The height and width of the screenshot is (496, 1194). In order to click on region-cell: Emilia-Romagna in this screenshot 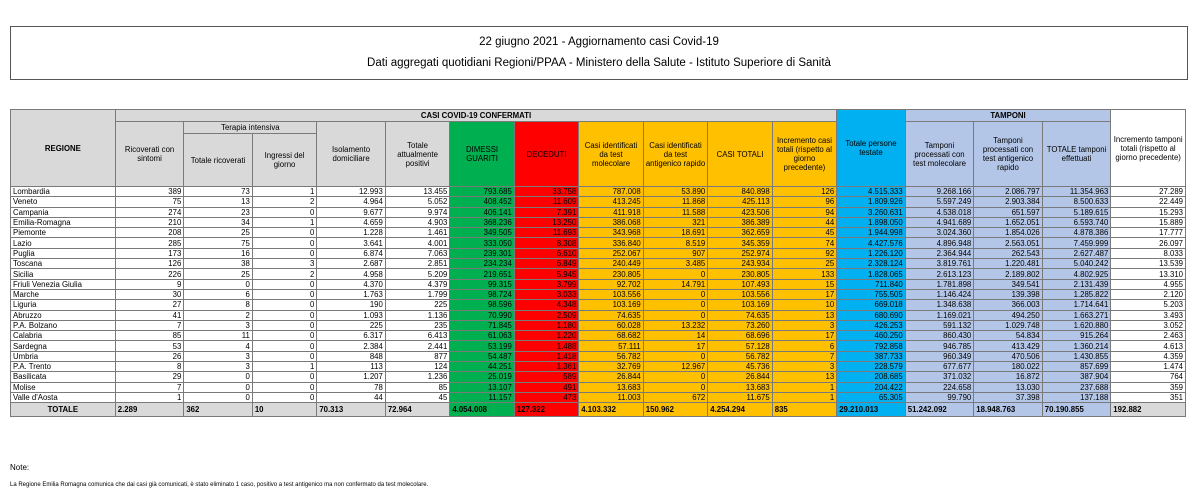, I will do `click(63, 222)`.